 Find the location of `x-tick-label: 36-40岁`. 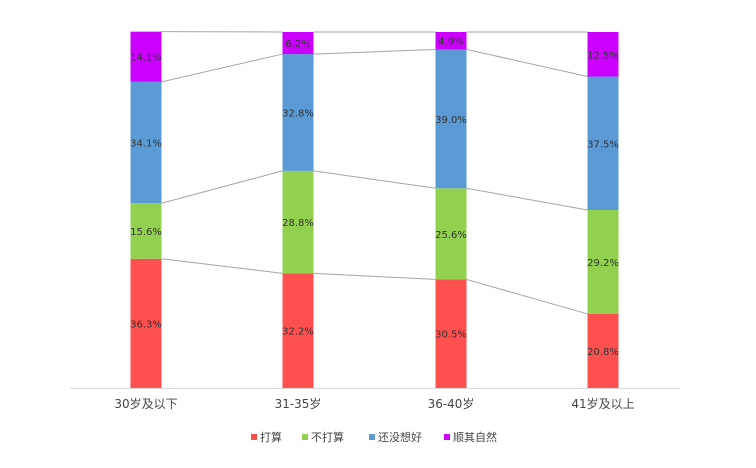

x-tick-label: 36-40岁 is located at coordinates (451, 403).